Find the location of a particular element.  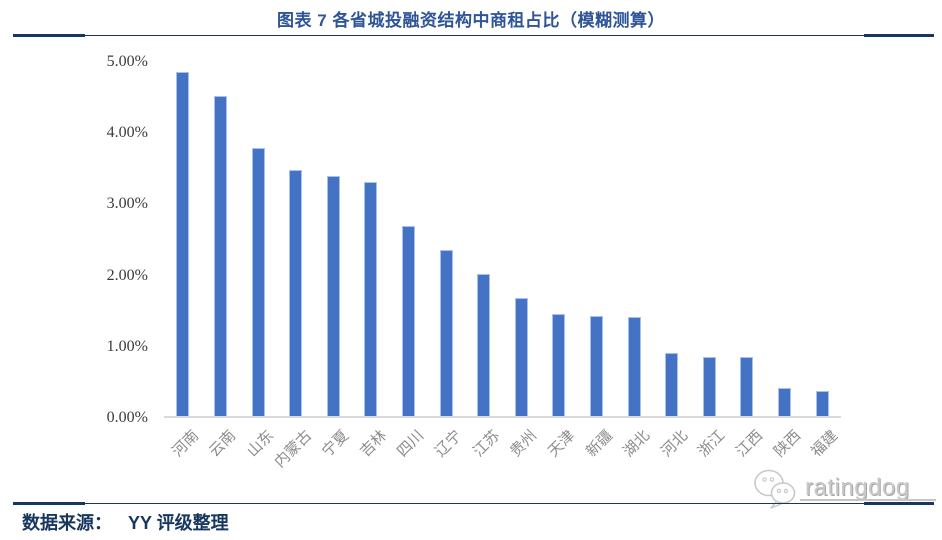

y-tick-label: 1.00% is located at coordinates (127, 346).